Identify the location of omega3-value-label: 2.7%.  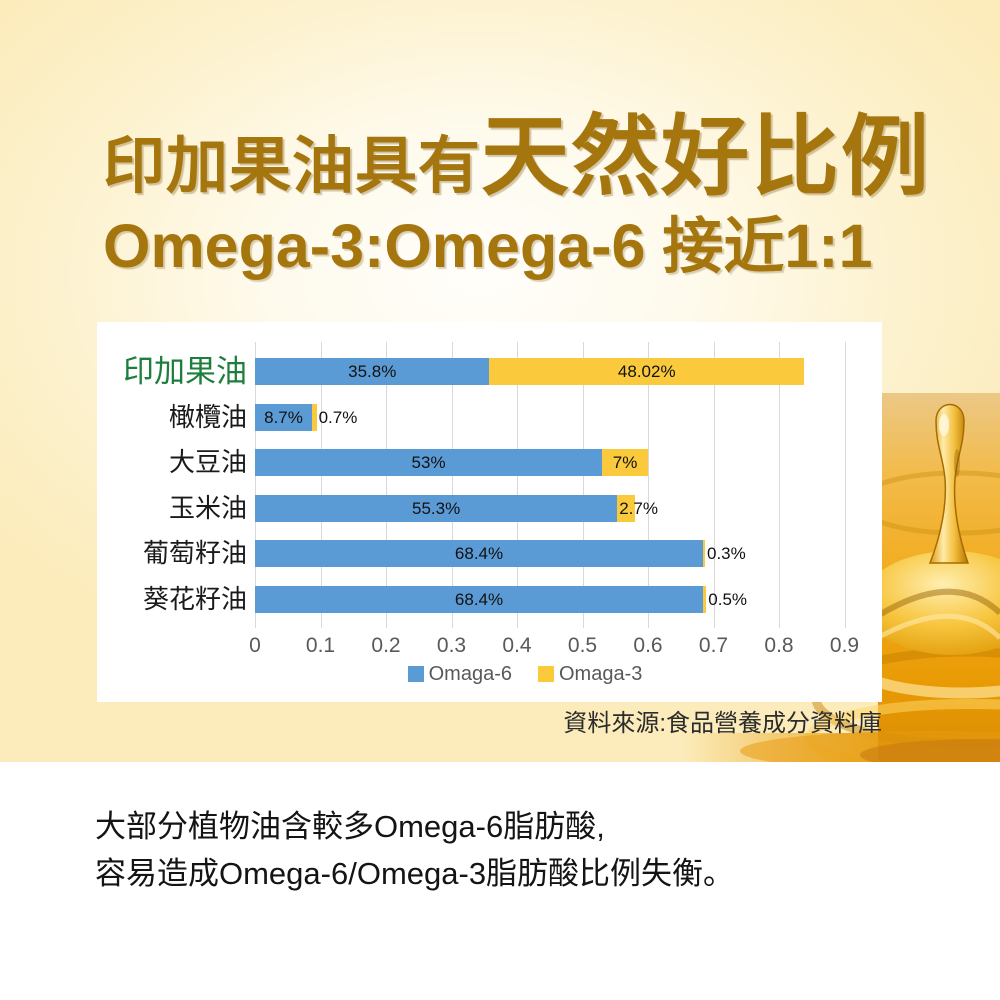
(638, 508).